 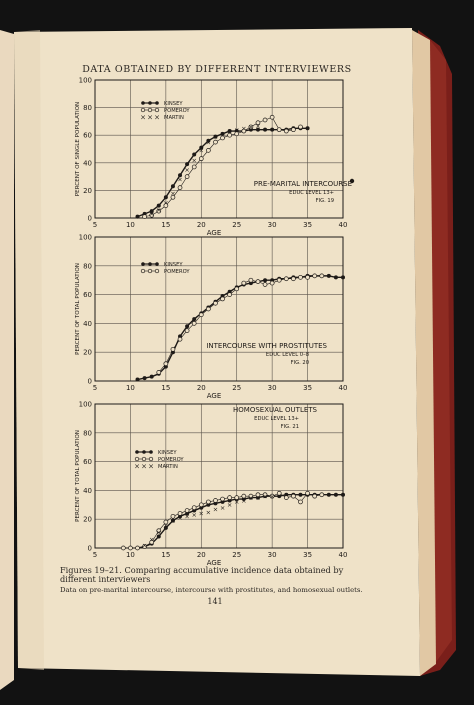 I want to click on x-tick-label: 5, so click(x=95, y=388).